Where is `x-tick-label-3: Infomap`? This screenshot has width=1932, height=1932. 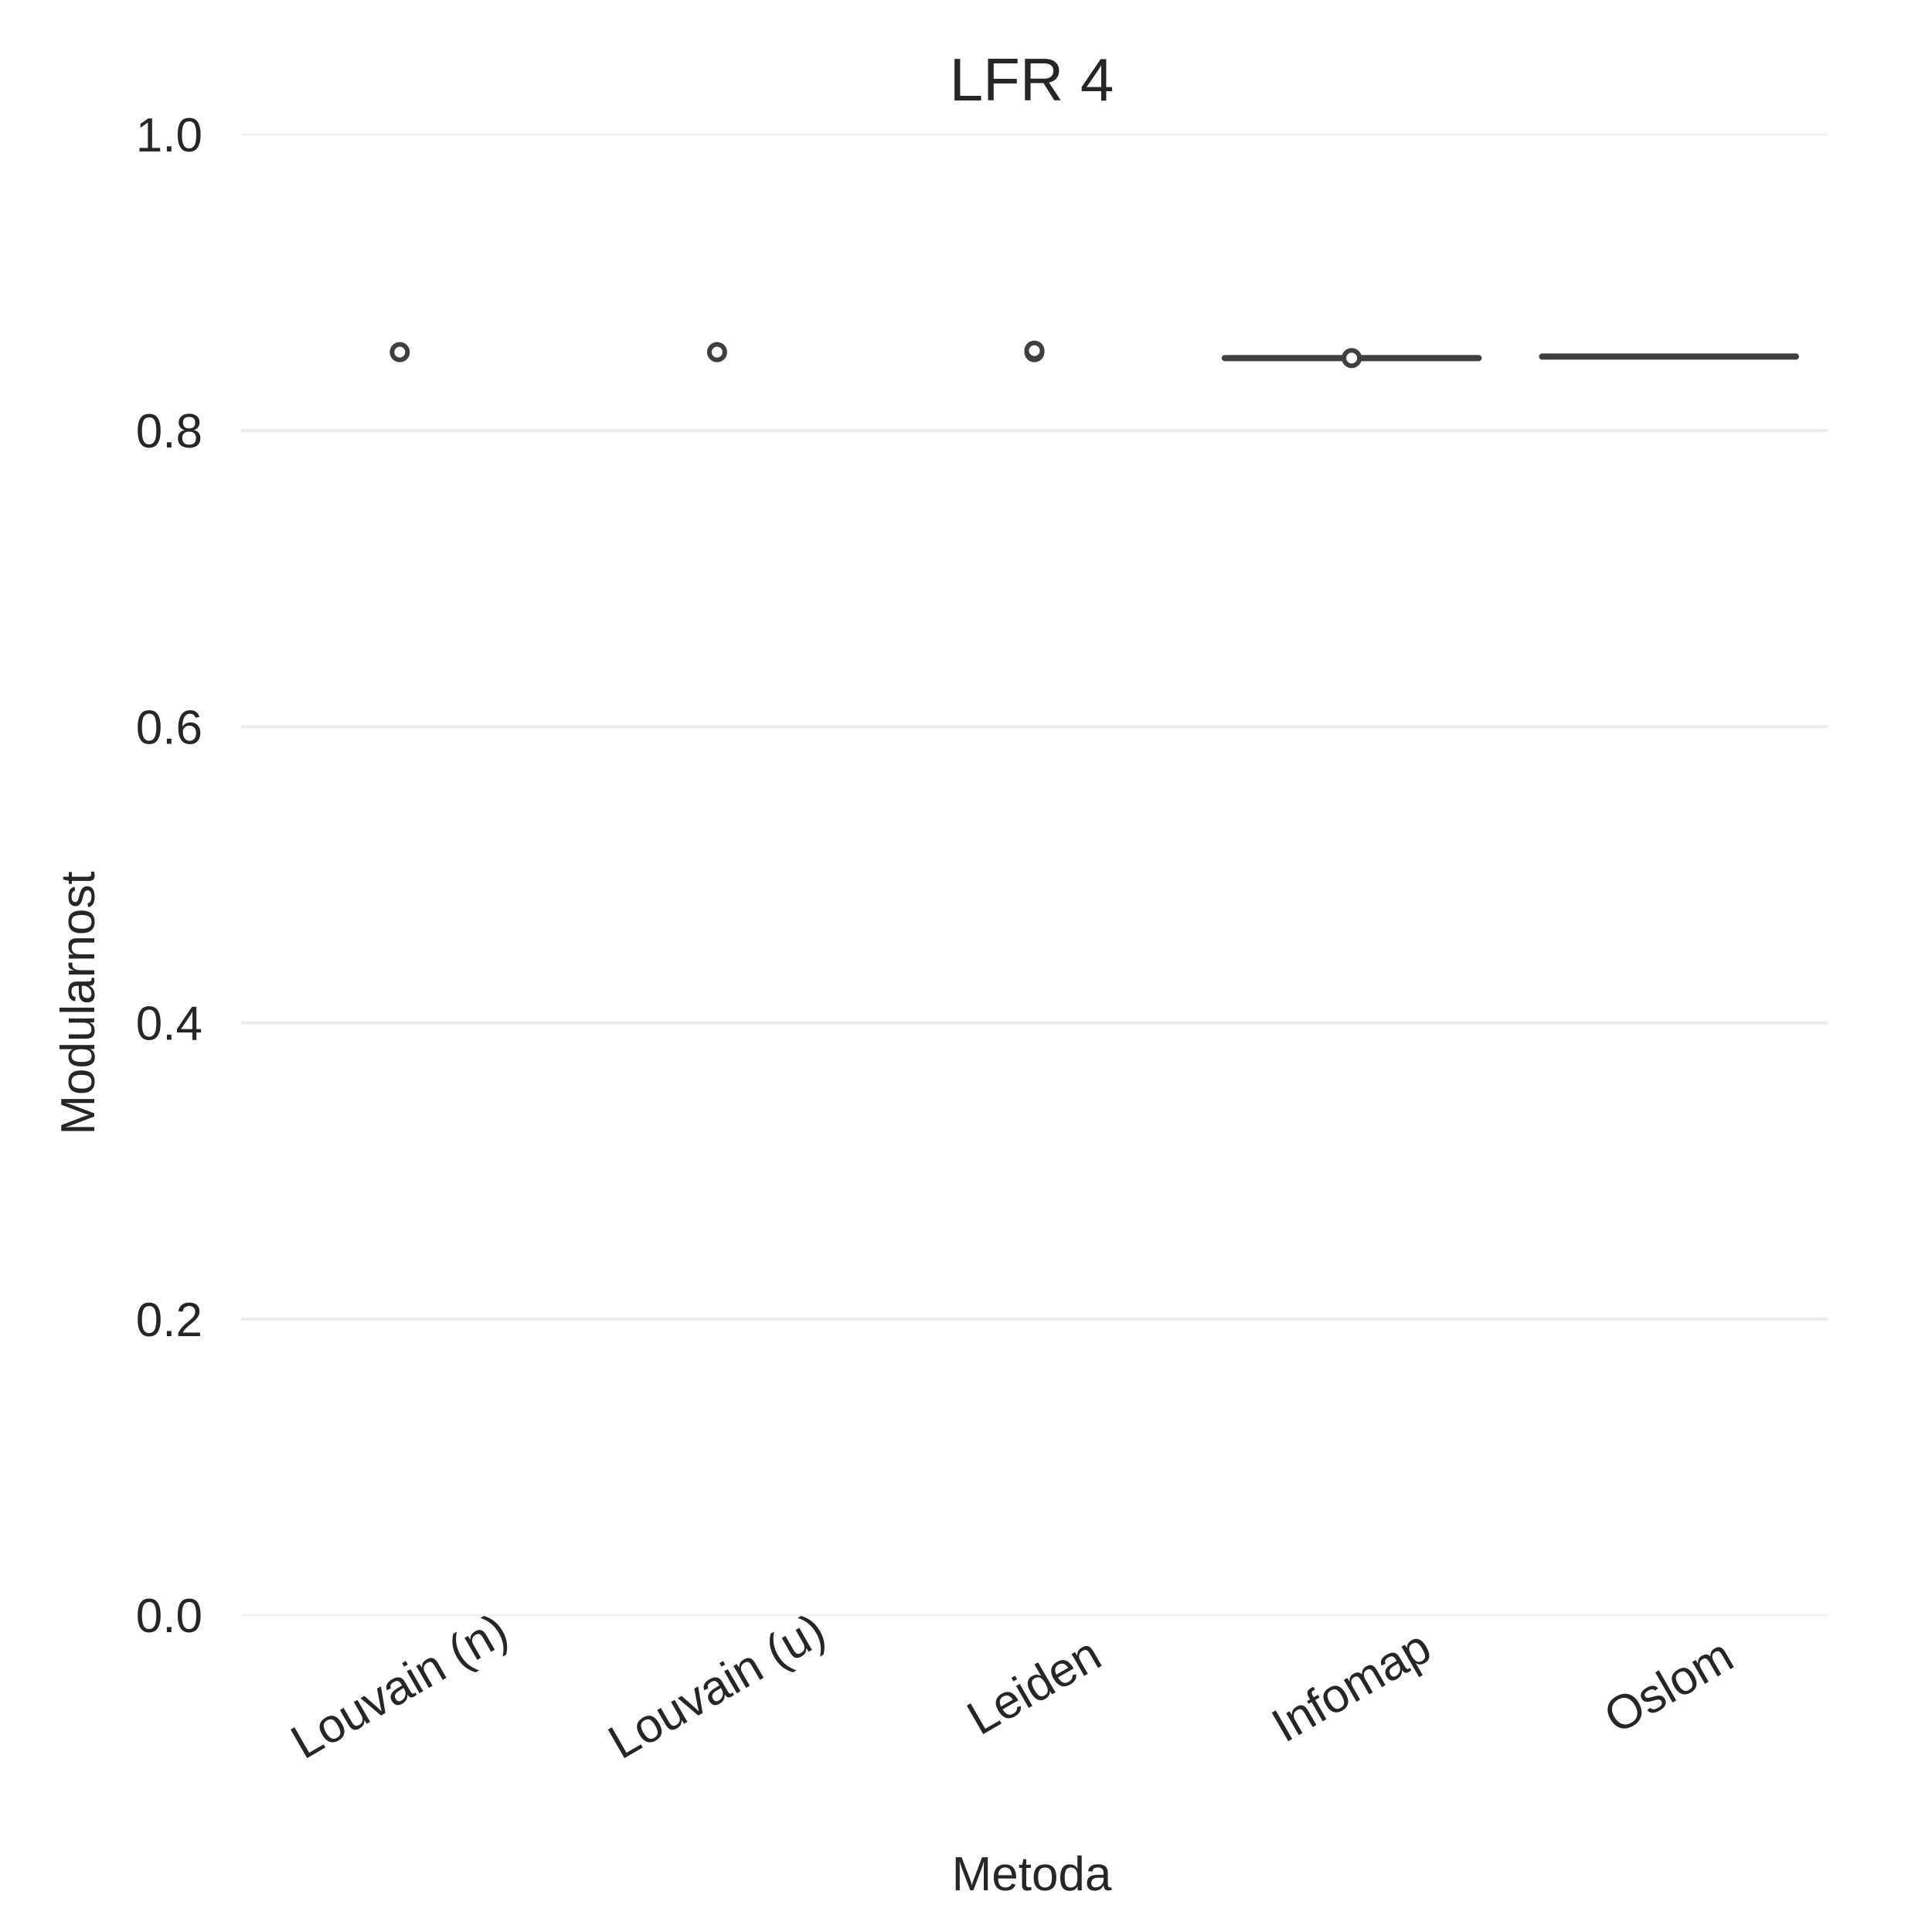
x-tick-label-3: Infomap is located at coordinates (1352, 1686).